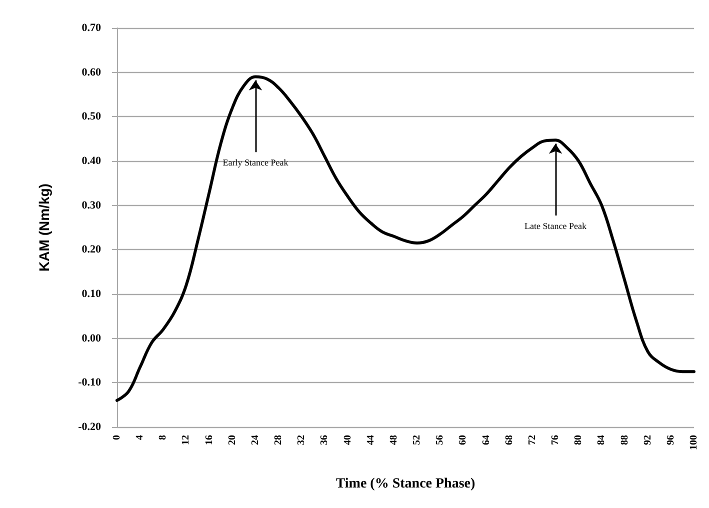  I want to click on x-tick-label: 16, so click(209, 440).